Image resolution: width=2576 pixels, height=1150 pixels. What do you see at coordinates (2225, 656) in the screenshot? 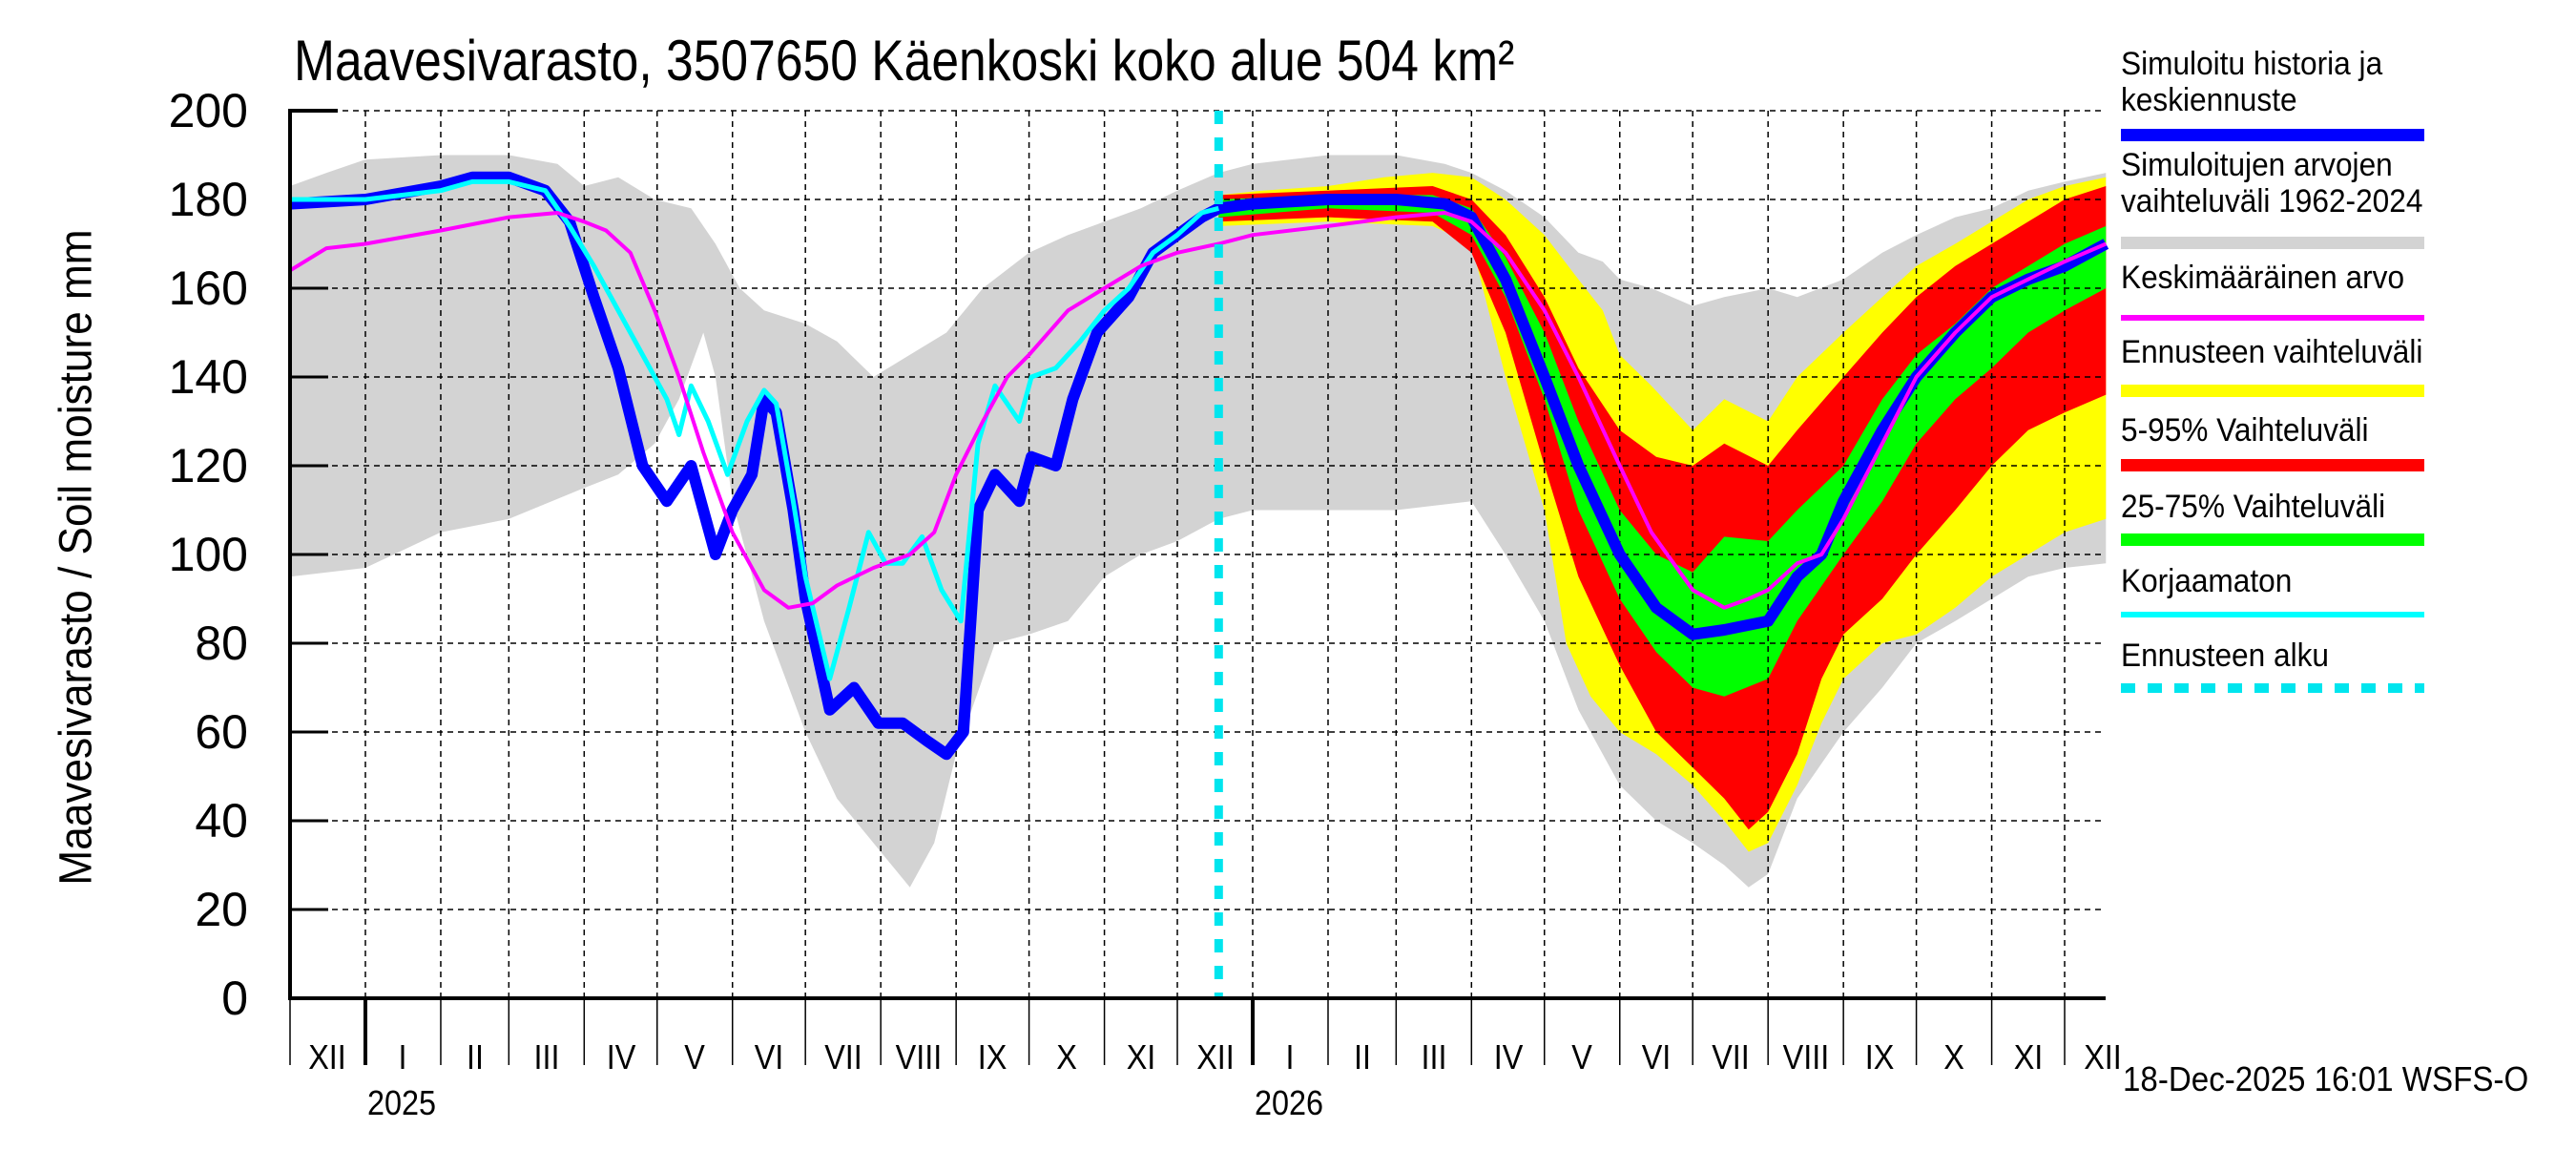
I see `legend-label-forecast_start: Ennusteen alku` at bounding box center [2225, 656].